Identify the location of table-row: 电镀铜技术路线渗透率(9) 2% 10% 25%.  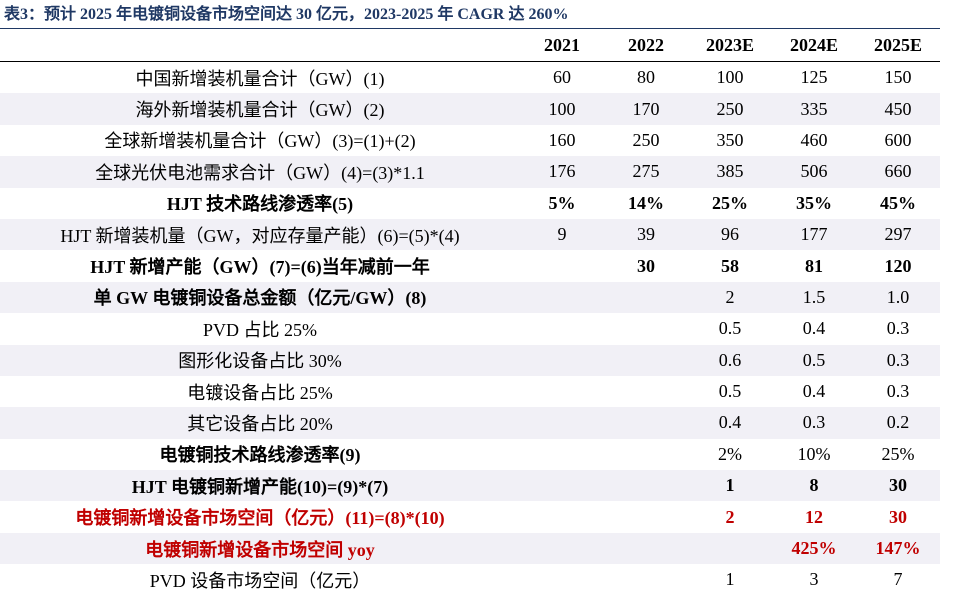
(470, 454).